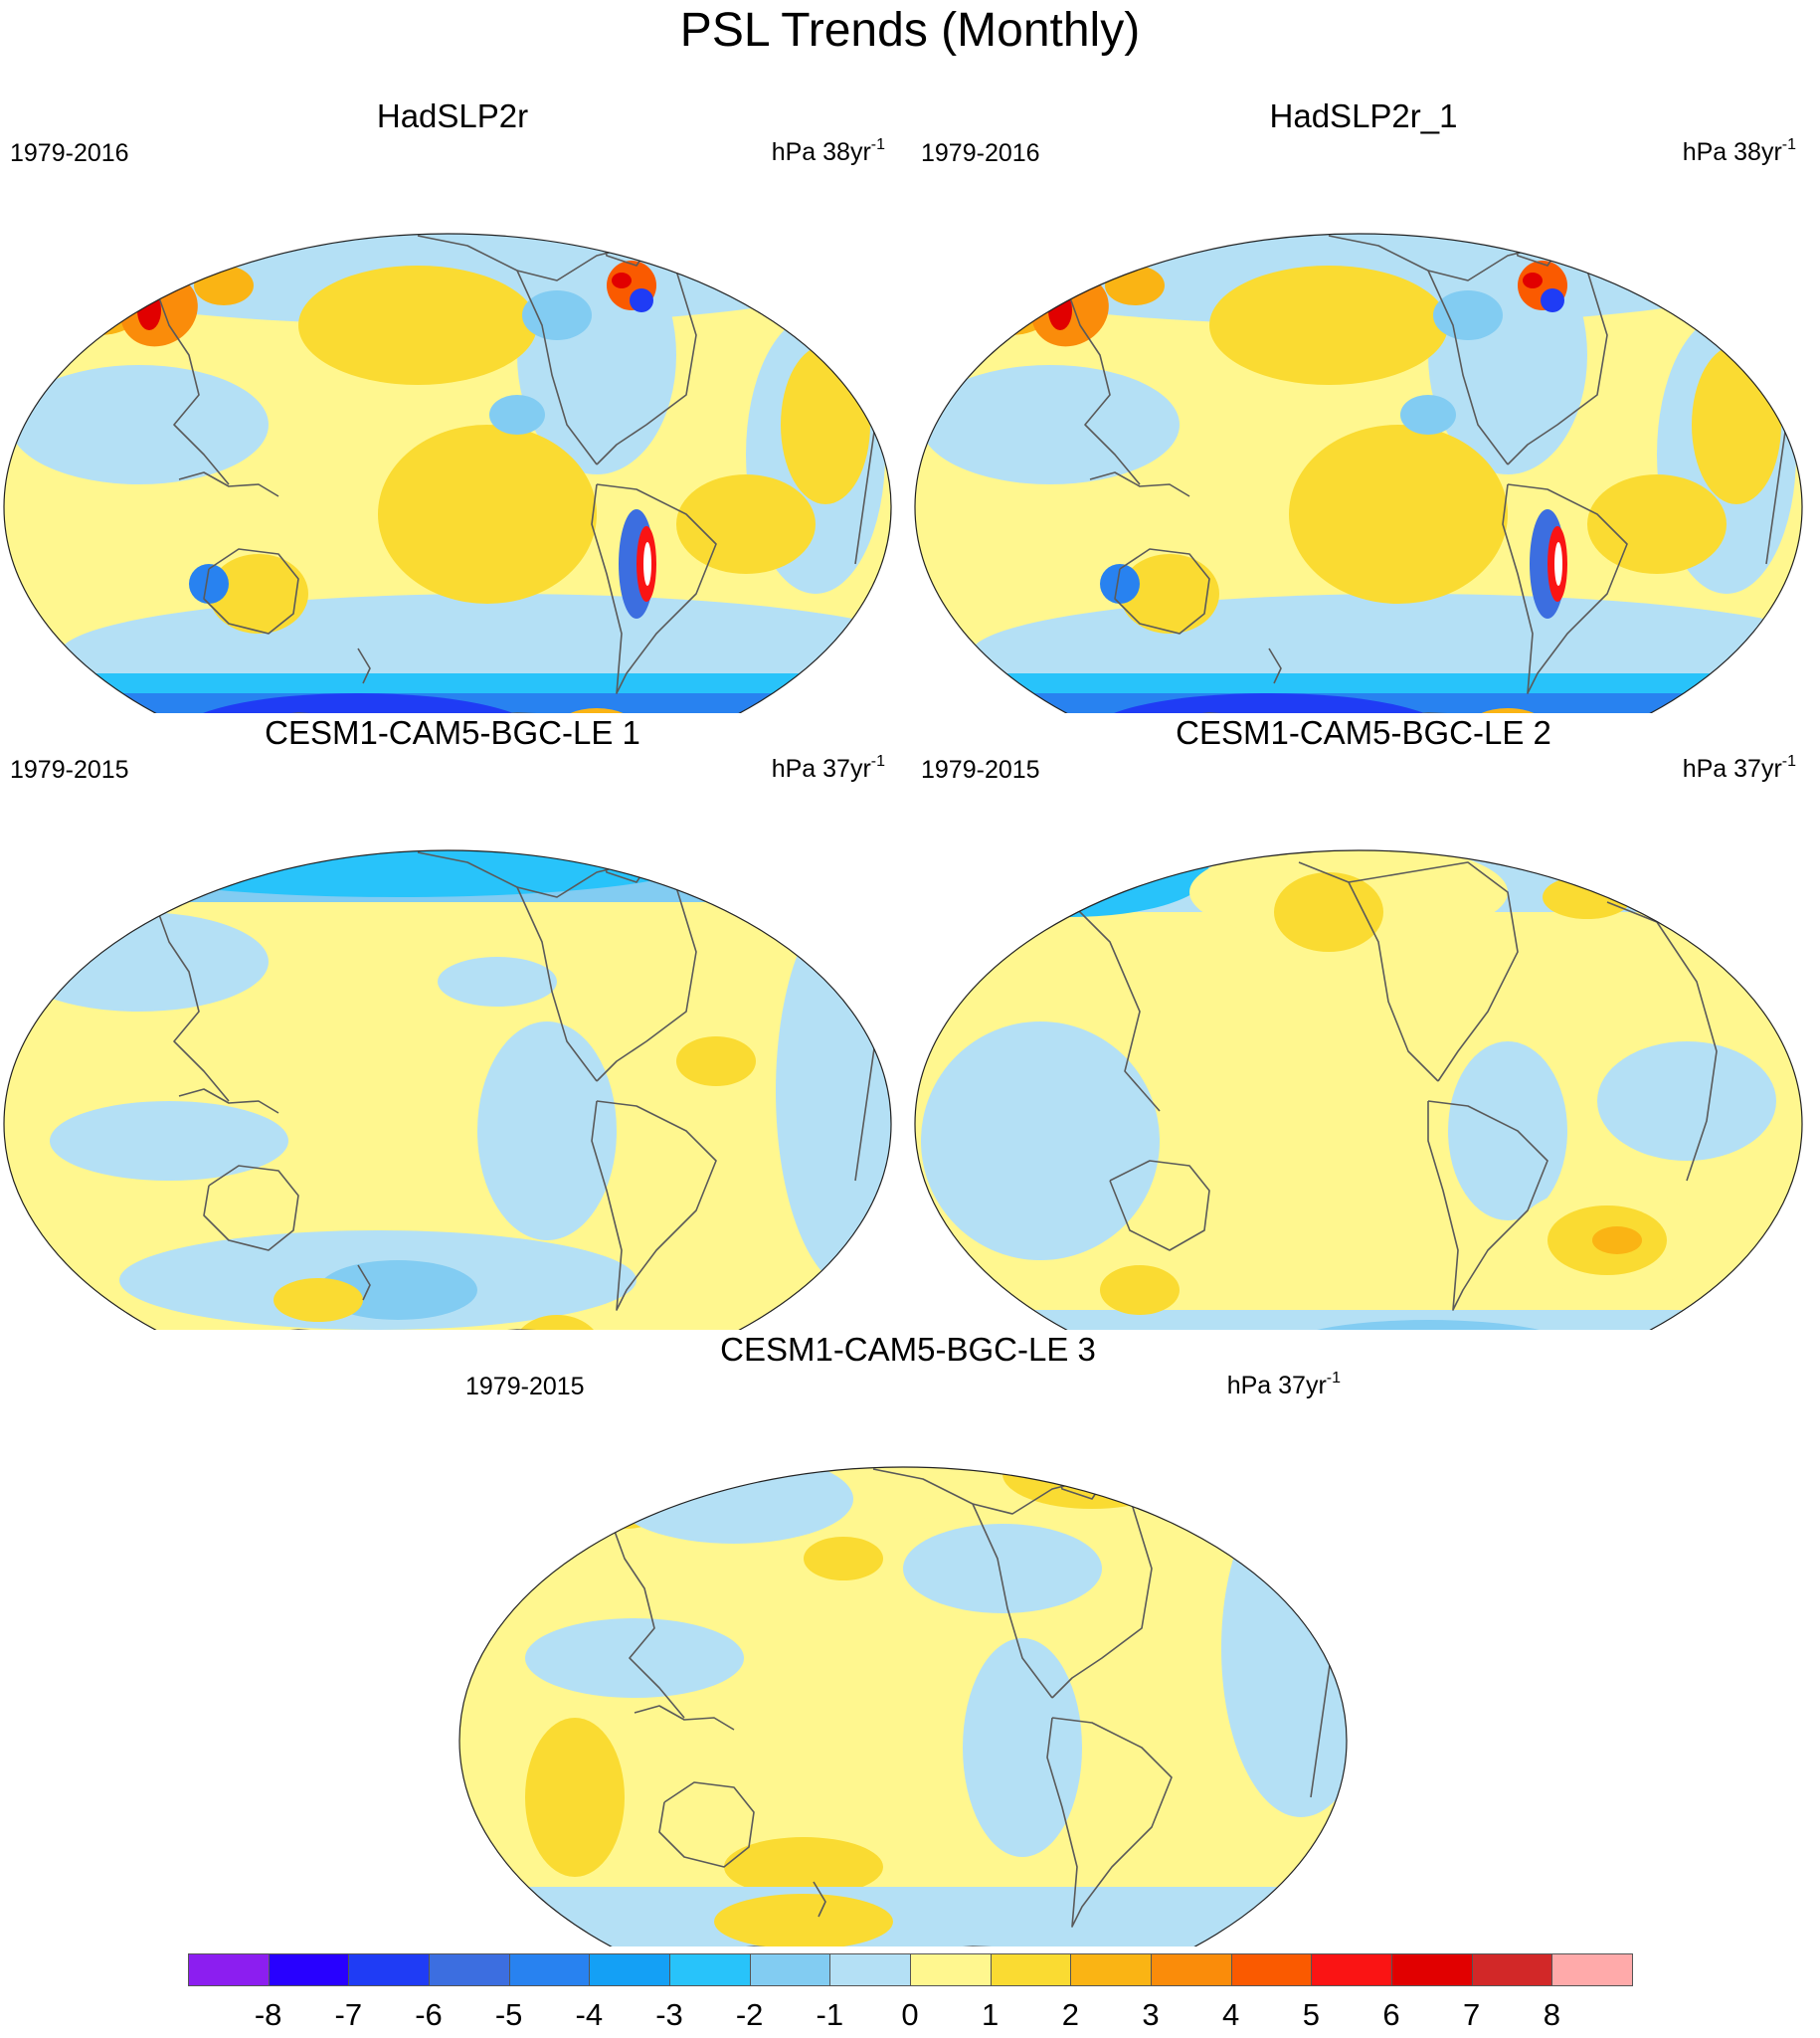 Image resolution: width=1820 pixels, height=2038 pixels. I want to click on units-label: hPa 38yr-1, so click(1739, 151).